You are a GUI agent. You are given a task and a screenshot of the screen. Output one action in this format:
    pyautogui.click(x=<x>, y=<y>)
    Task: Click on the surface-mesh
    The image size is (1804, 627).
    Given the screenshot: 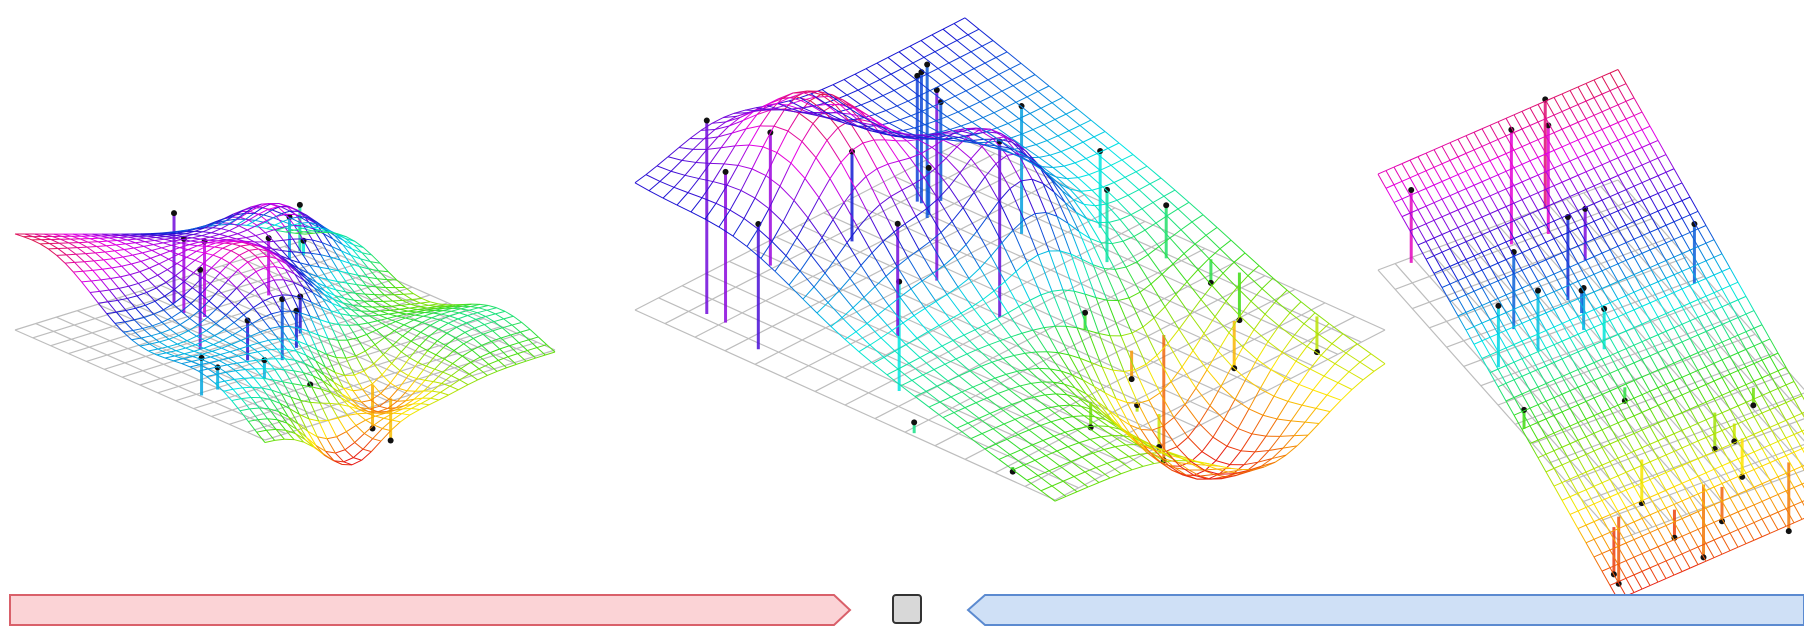 What is the action you would take?
    pyautogui.click(x=285, y=334)
    